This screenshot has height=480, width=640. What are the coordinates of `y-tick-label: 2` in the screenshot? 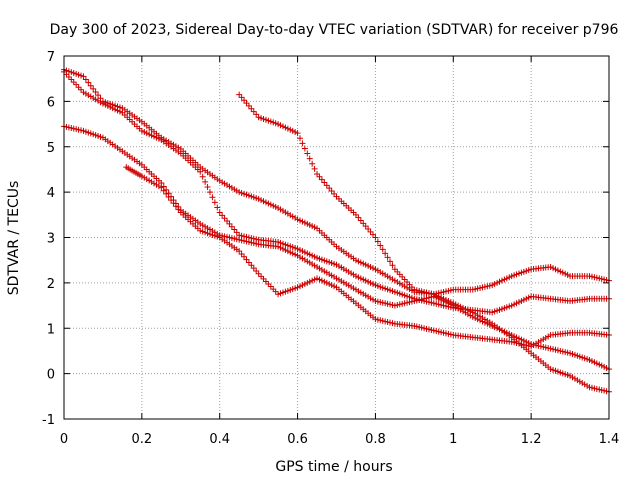 It's located at (51, 284).